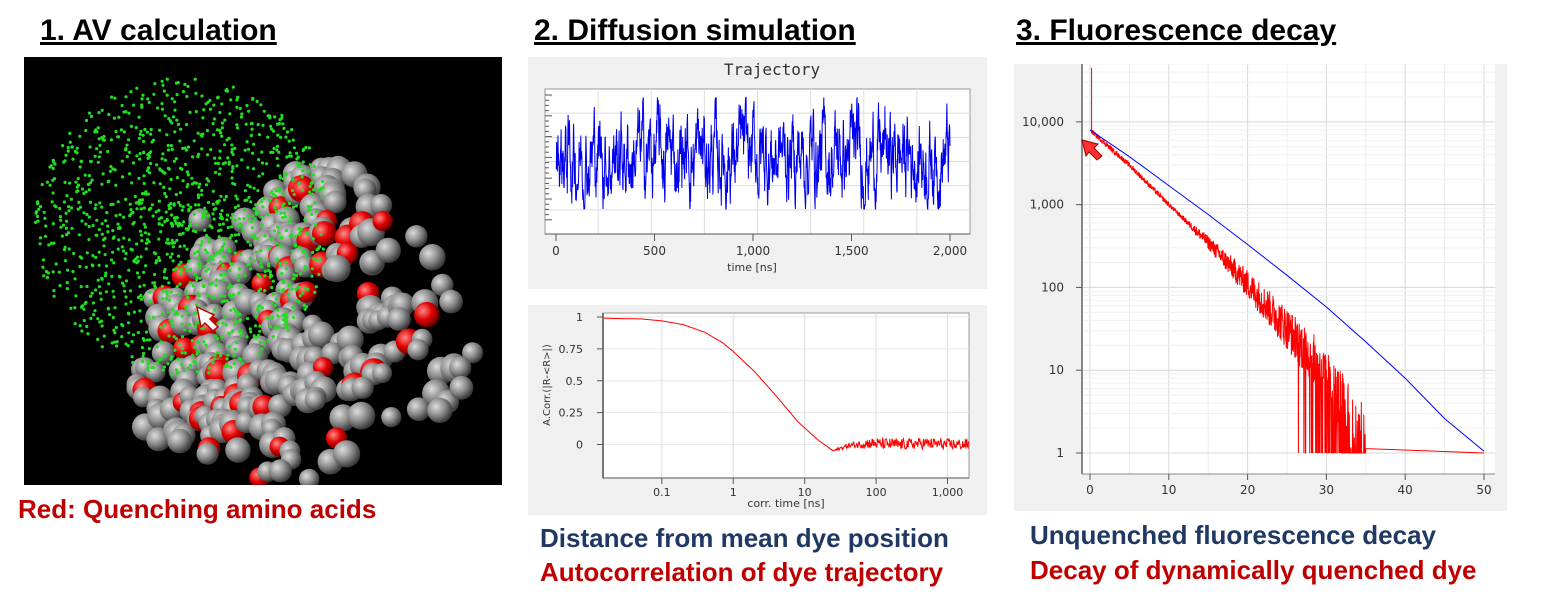  Describe the element at coordinates (695, 30) in the screenshot. I see `heading-diffusion-simulation: 2. Diffusion simulation` at that location.